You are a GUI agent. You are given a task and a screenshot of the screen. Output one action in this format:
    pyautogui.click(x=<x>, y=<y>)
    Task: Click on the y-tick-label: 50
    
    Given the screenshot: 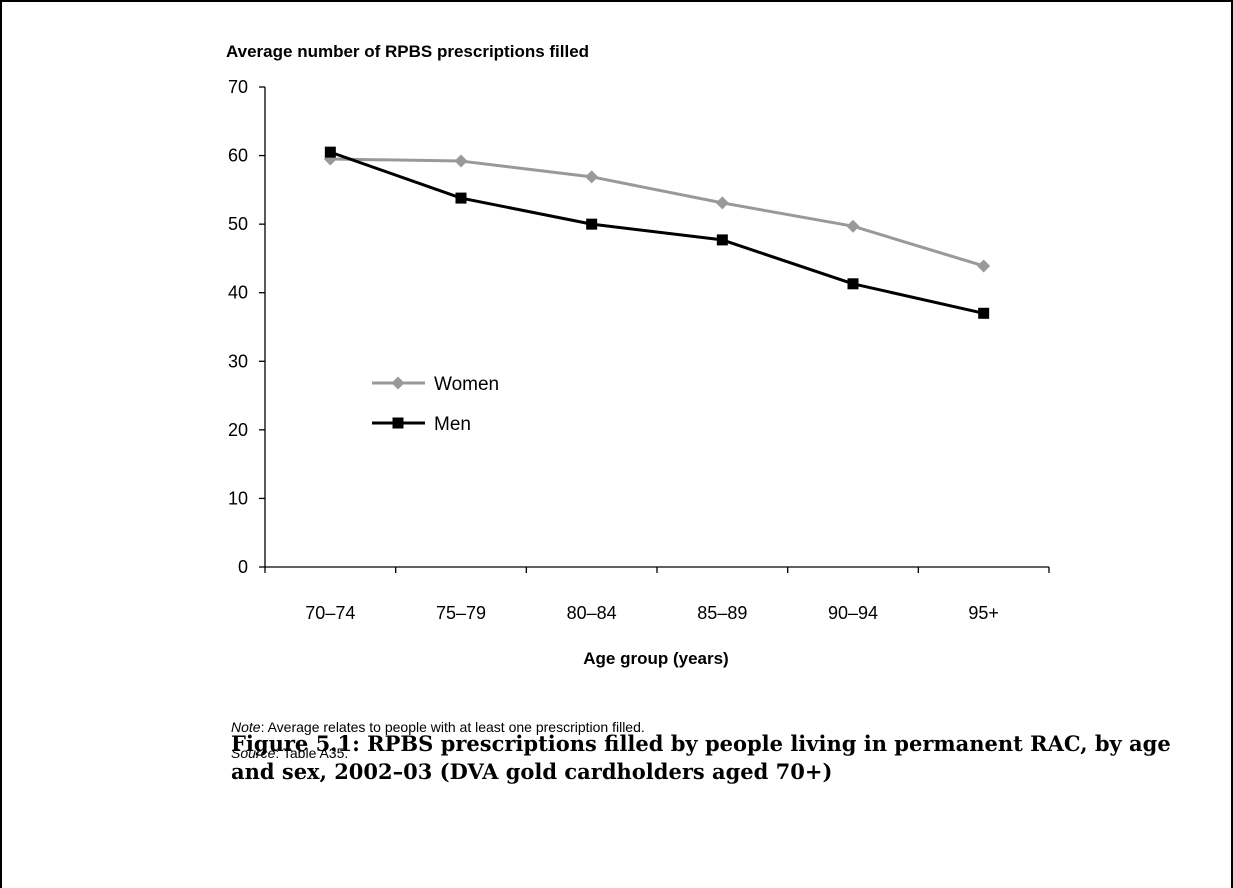 What is the action you would take?
    pyautogui.click(x=238, y=224)
    